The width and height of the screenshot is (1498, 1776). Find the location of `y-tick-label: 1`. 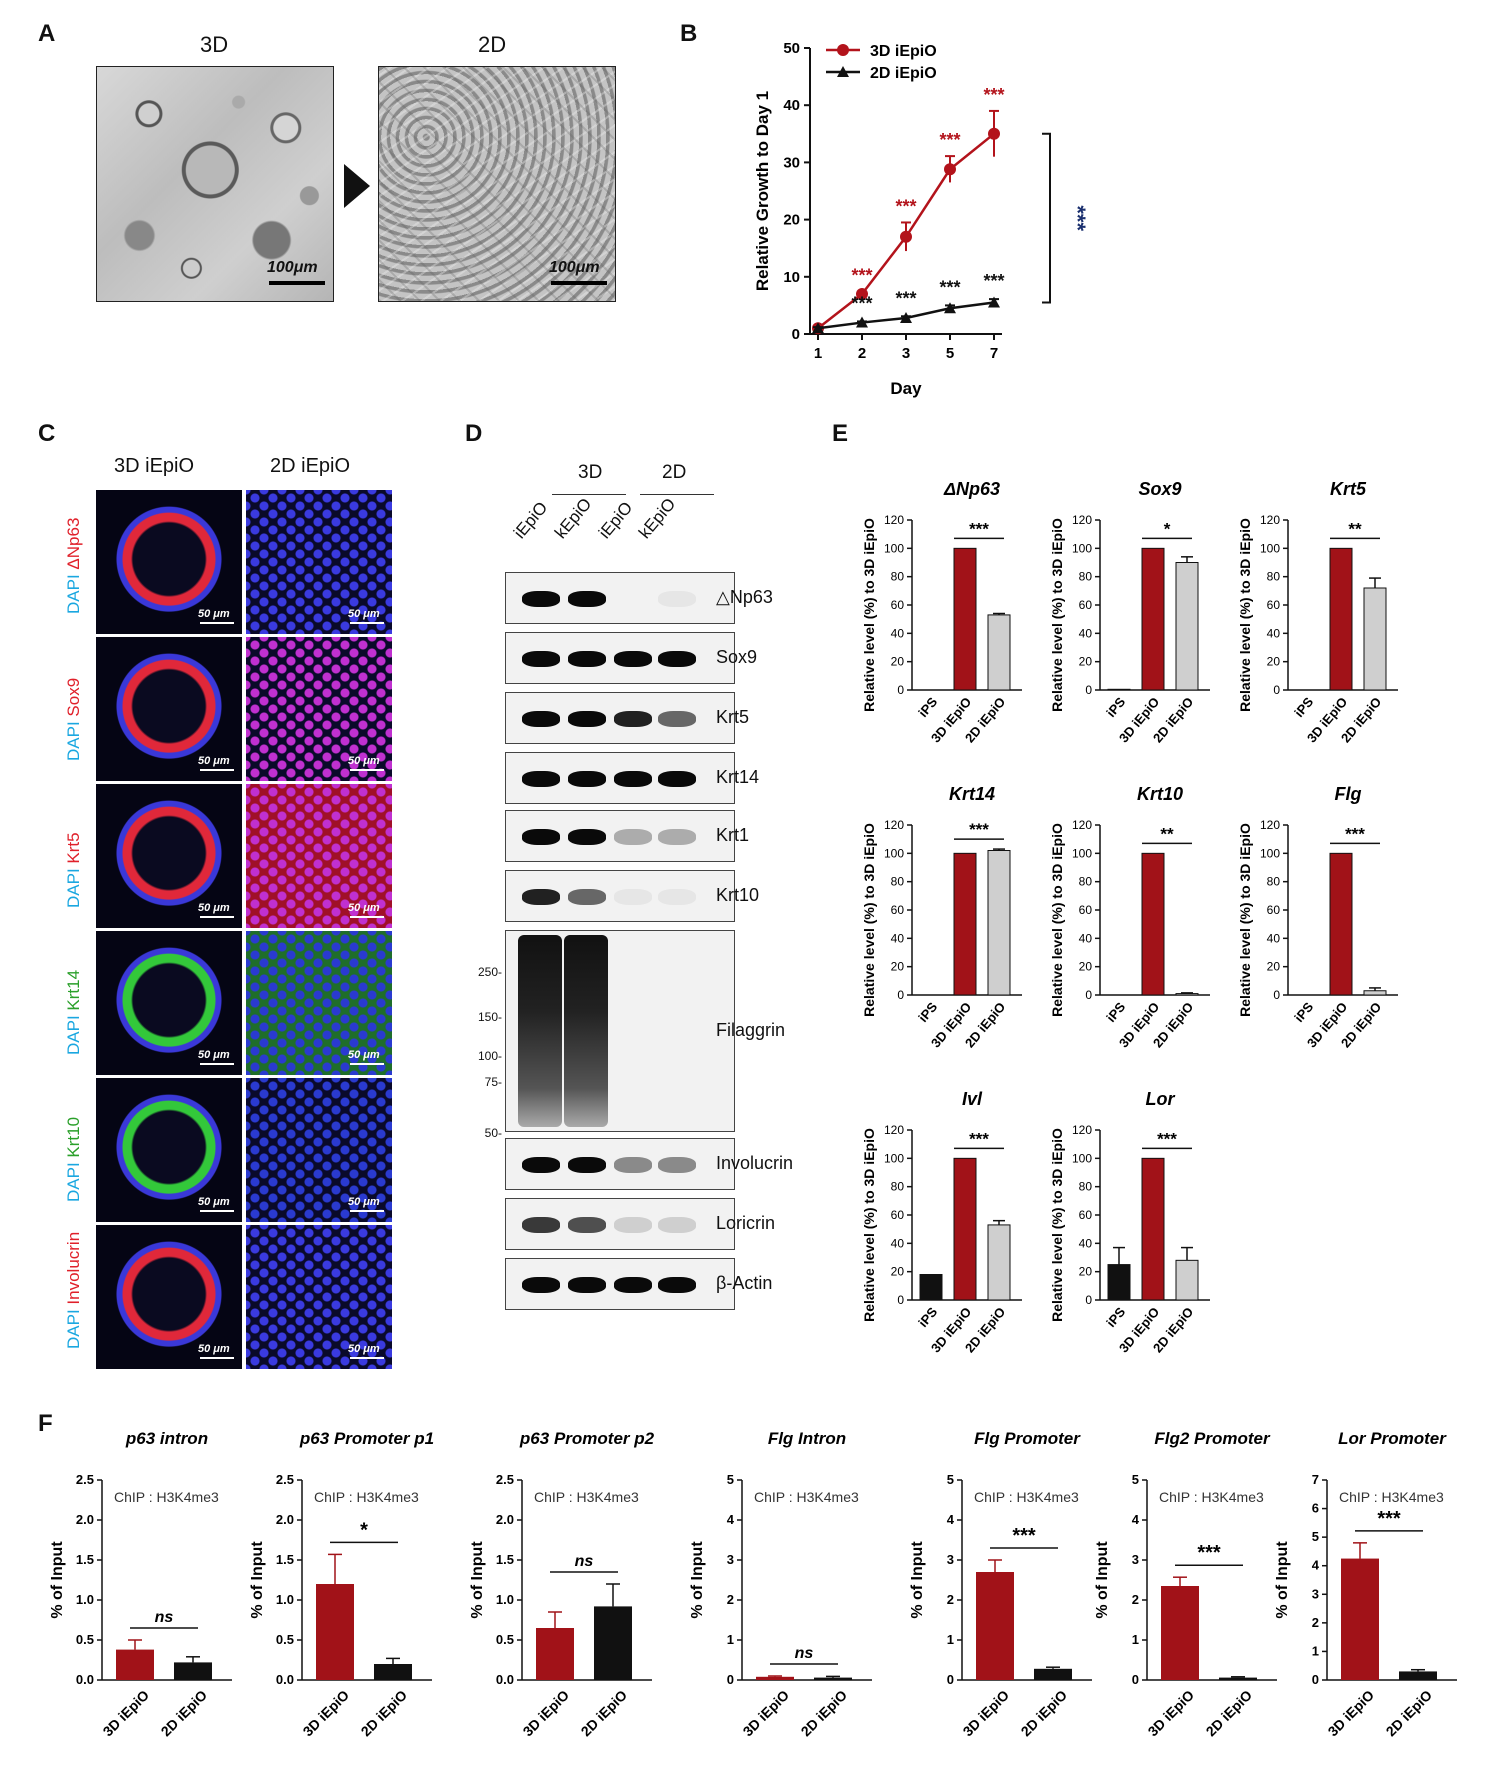

y-tick-label: 1 is located at coordinates (1315, 1650).